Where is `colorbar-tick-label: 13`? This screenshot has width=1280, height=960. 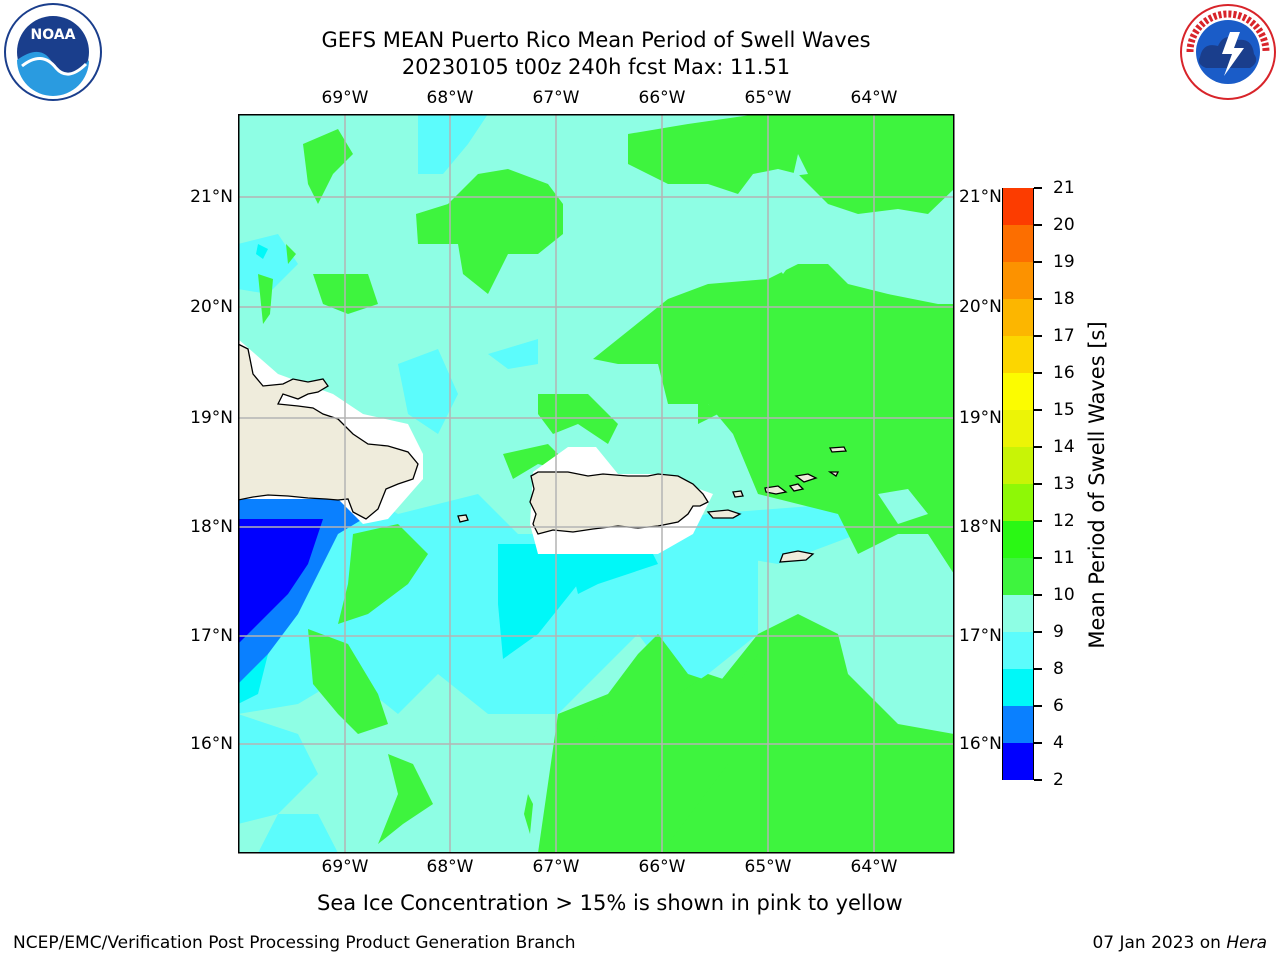 colorbar-tick-label: 13 is located at coordinates (1064, 484).